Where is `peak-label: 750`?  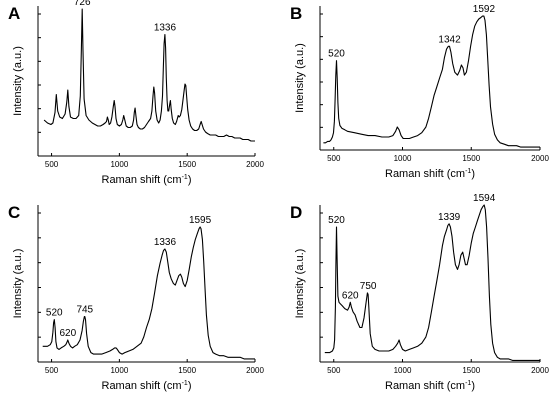
peak-label: 750 is located at coordinates (368, 286).